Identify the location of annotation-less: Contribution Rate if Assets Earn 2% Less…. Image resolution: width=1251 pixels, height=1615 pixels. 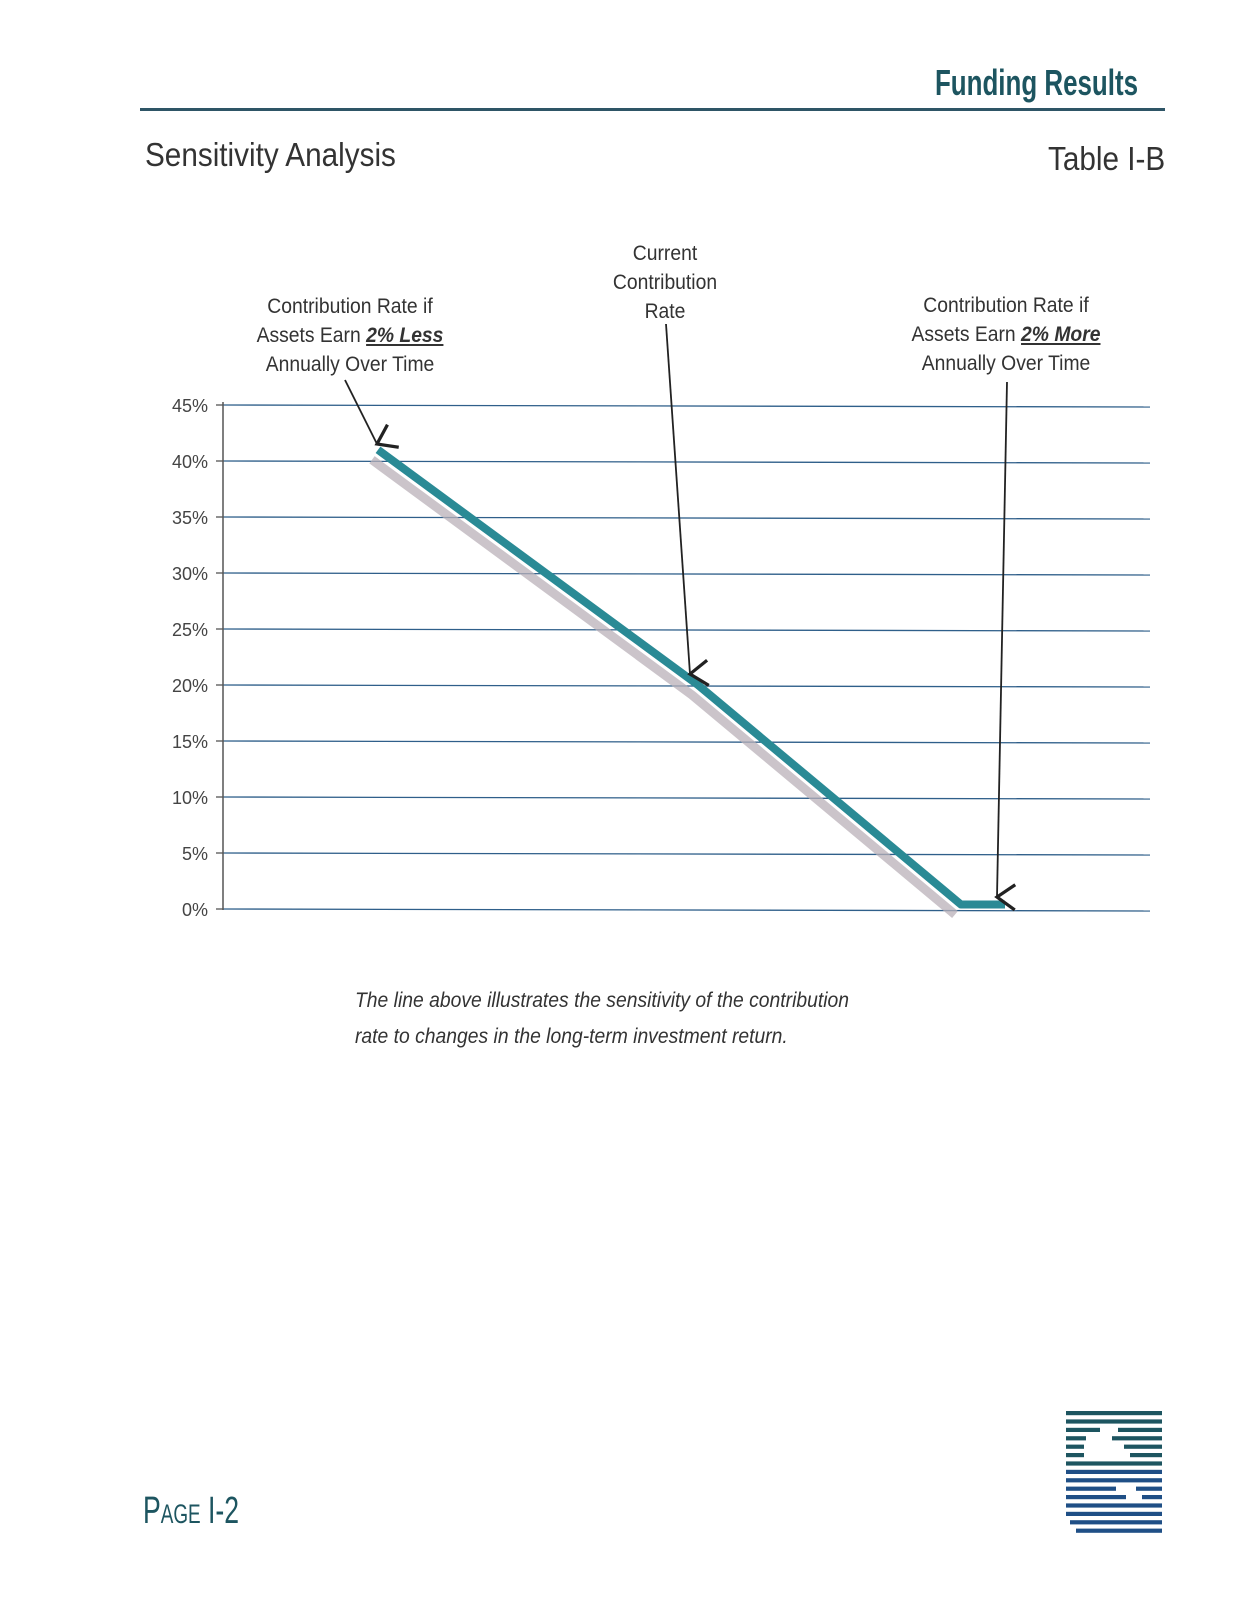
(350, 335).